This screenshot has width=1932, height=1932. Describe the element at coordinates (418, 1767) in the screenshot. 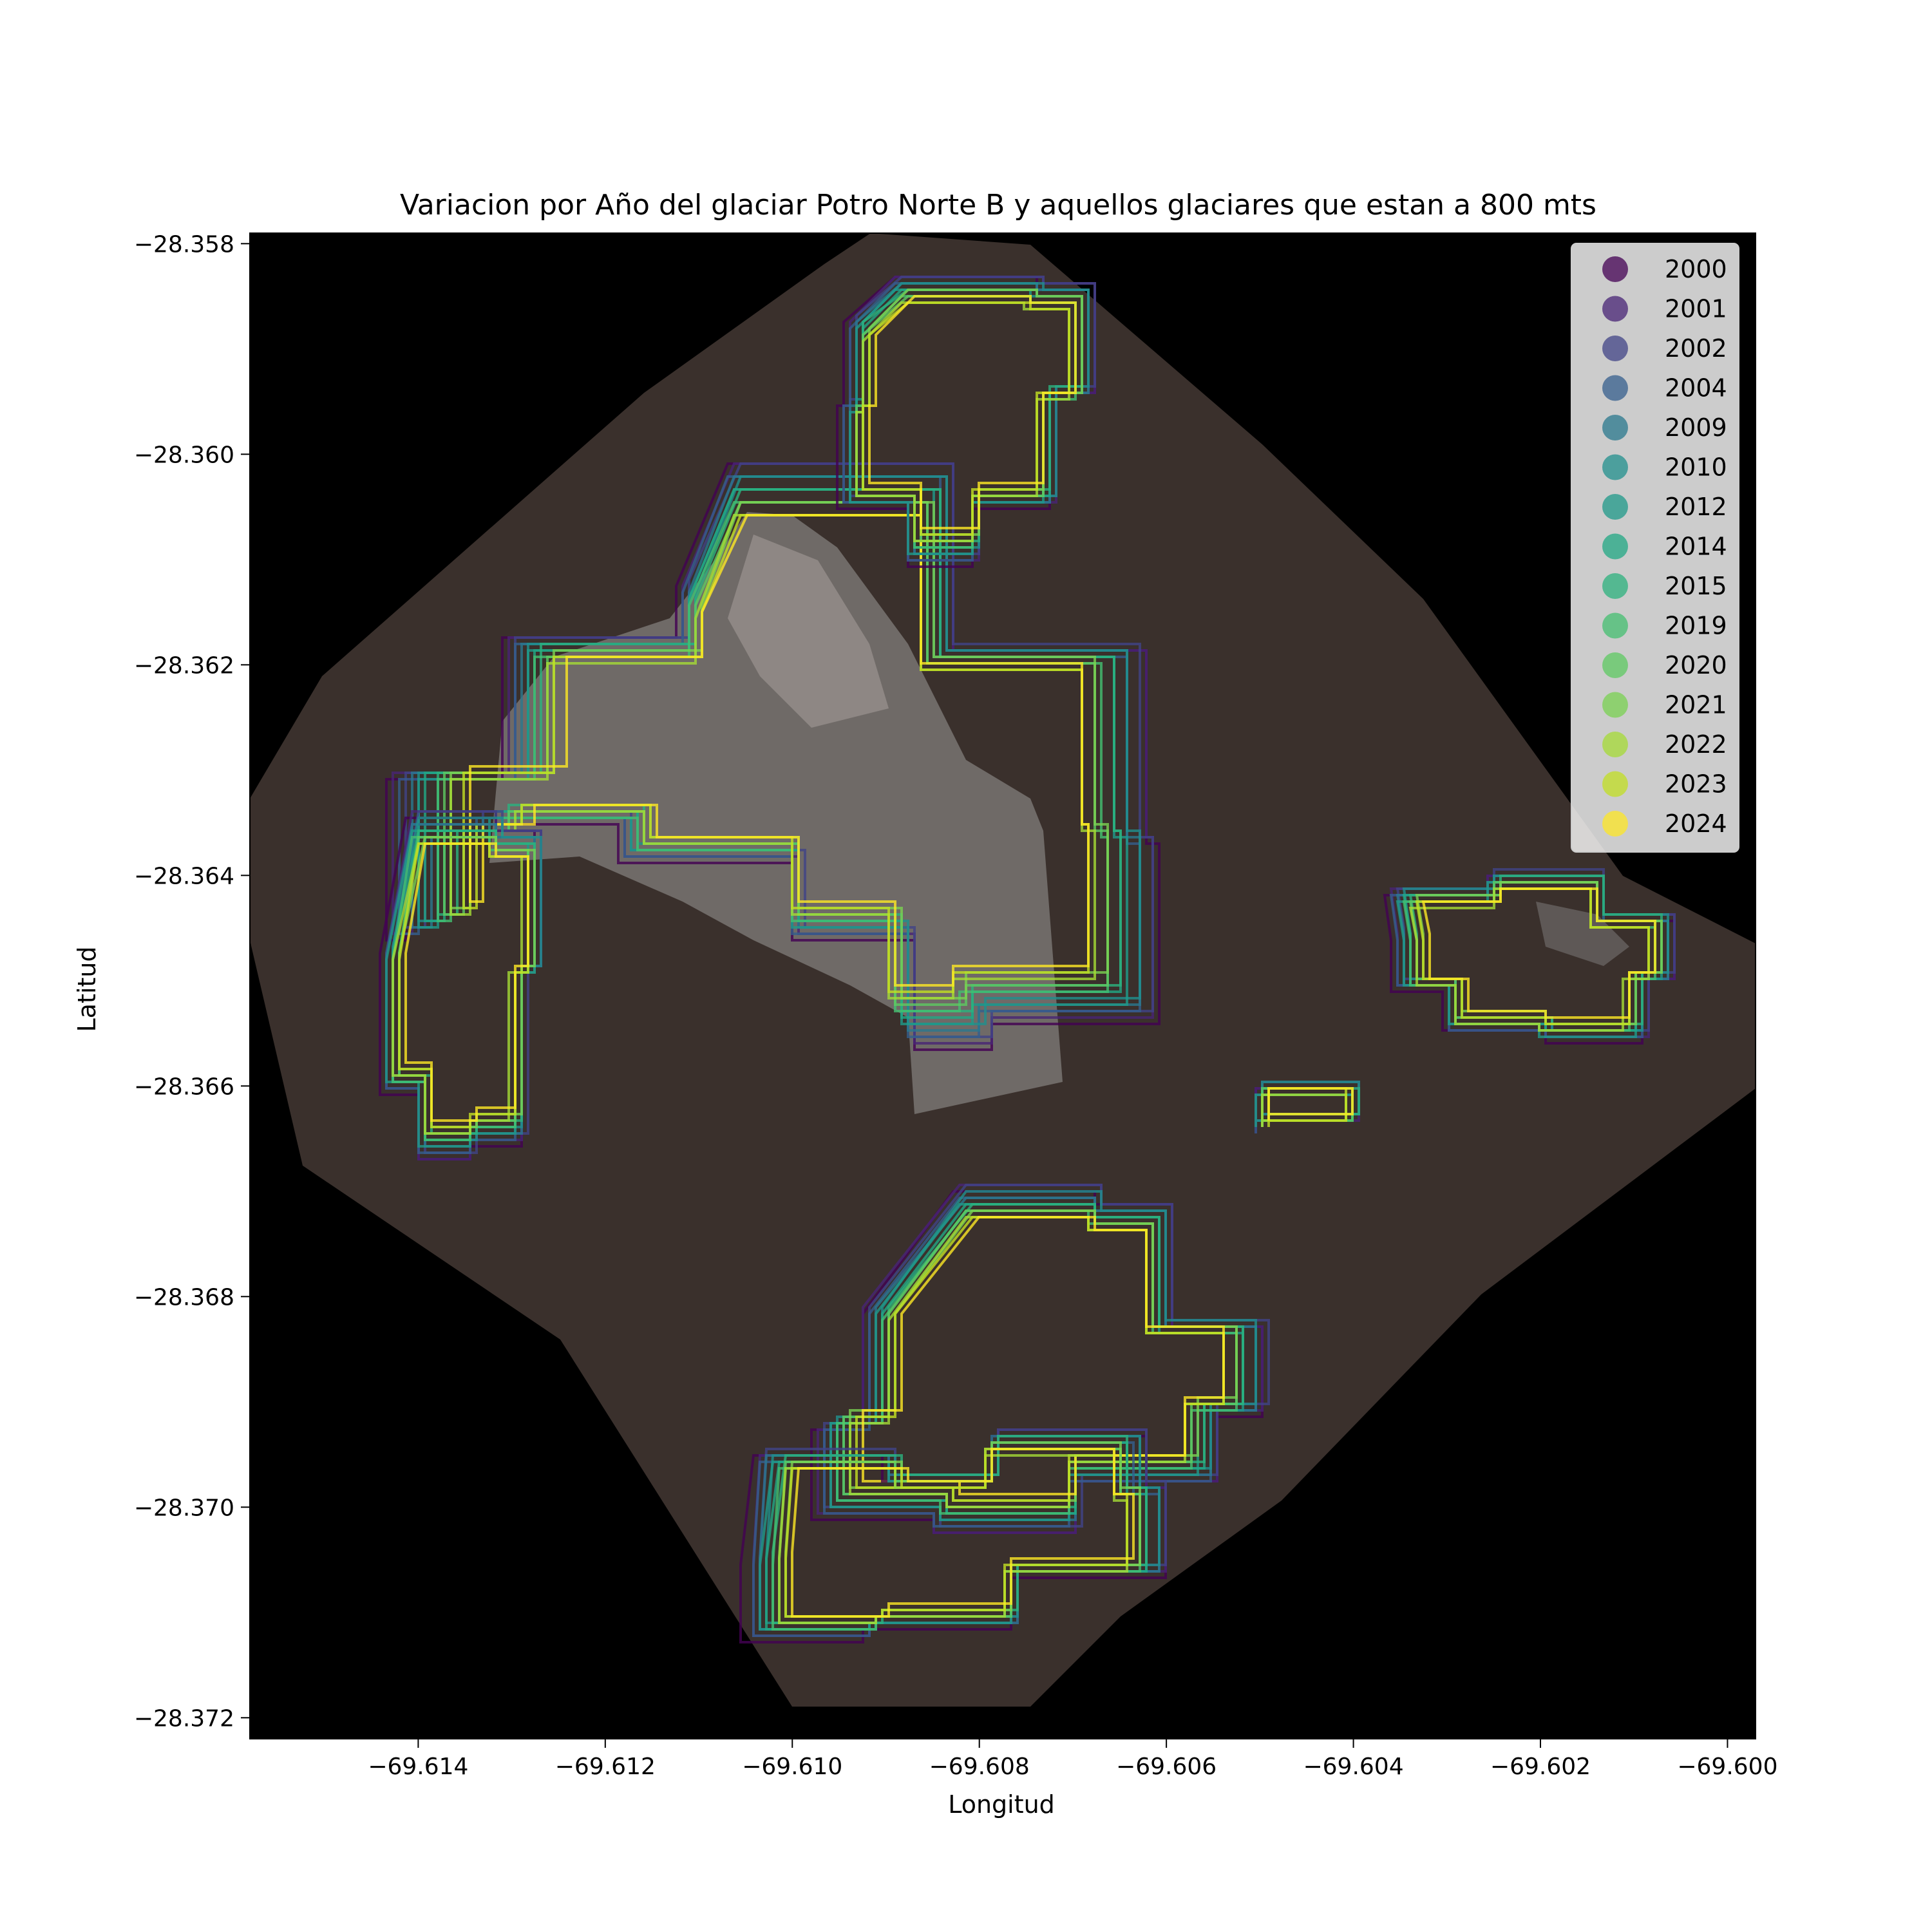

I see `x-tick-label: −69.614` at that location.